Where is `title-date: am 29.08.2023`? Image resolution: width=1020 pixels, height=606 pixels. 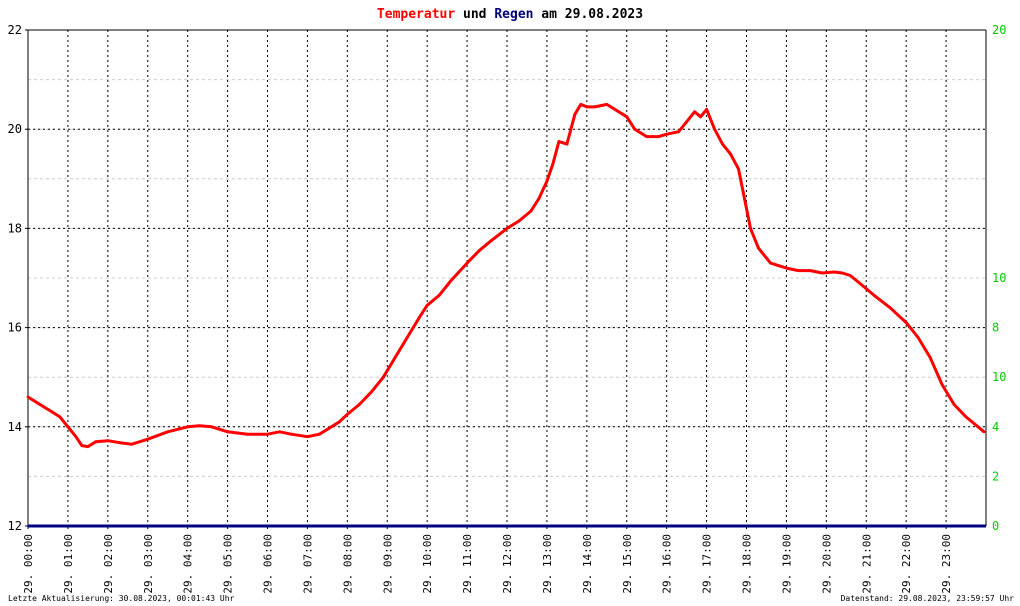
title-date: am 29.08.2023 is located at coordinates (588, 14).